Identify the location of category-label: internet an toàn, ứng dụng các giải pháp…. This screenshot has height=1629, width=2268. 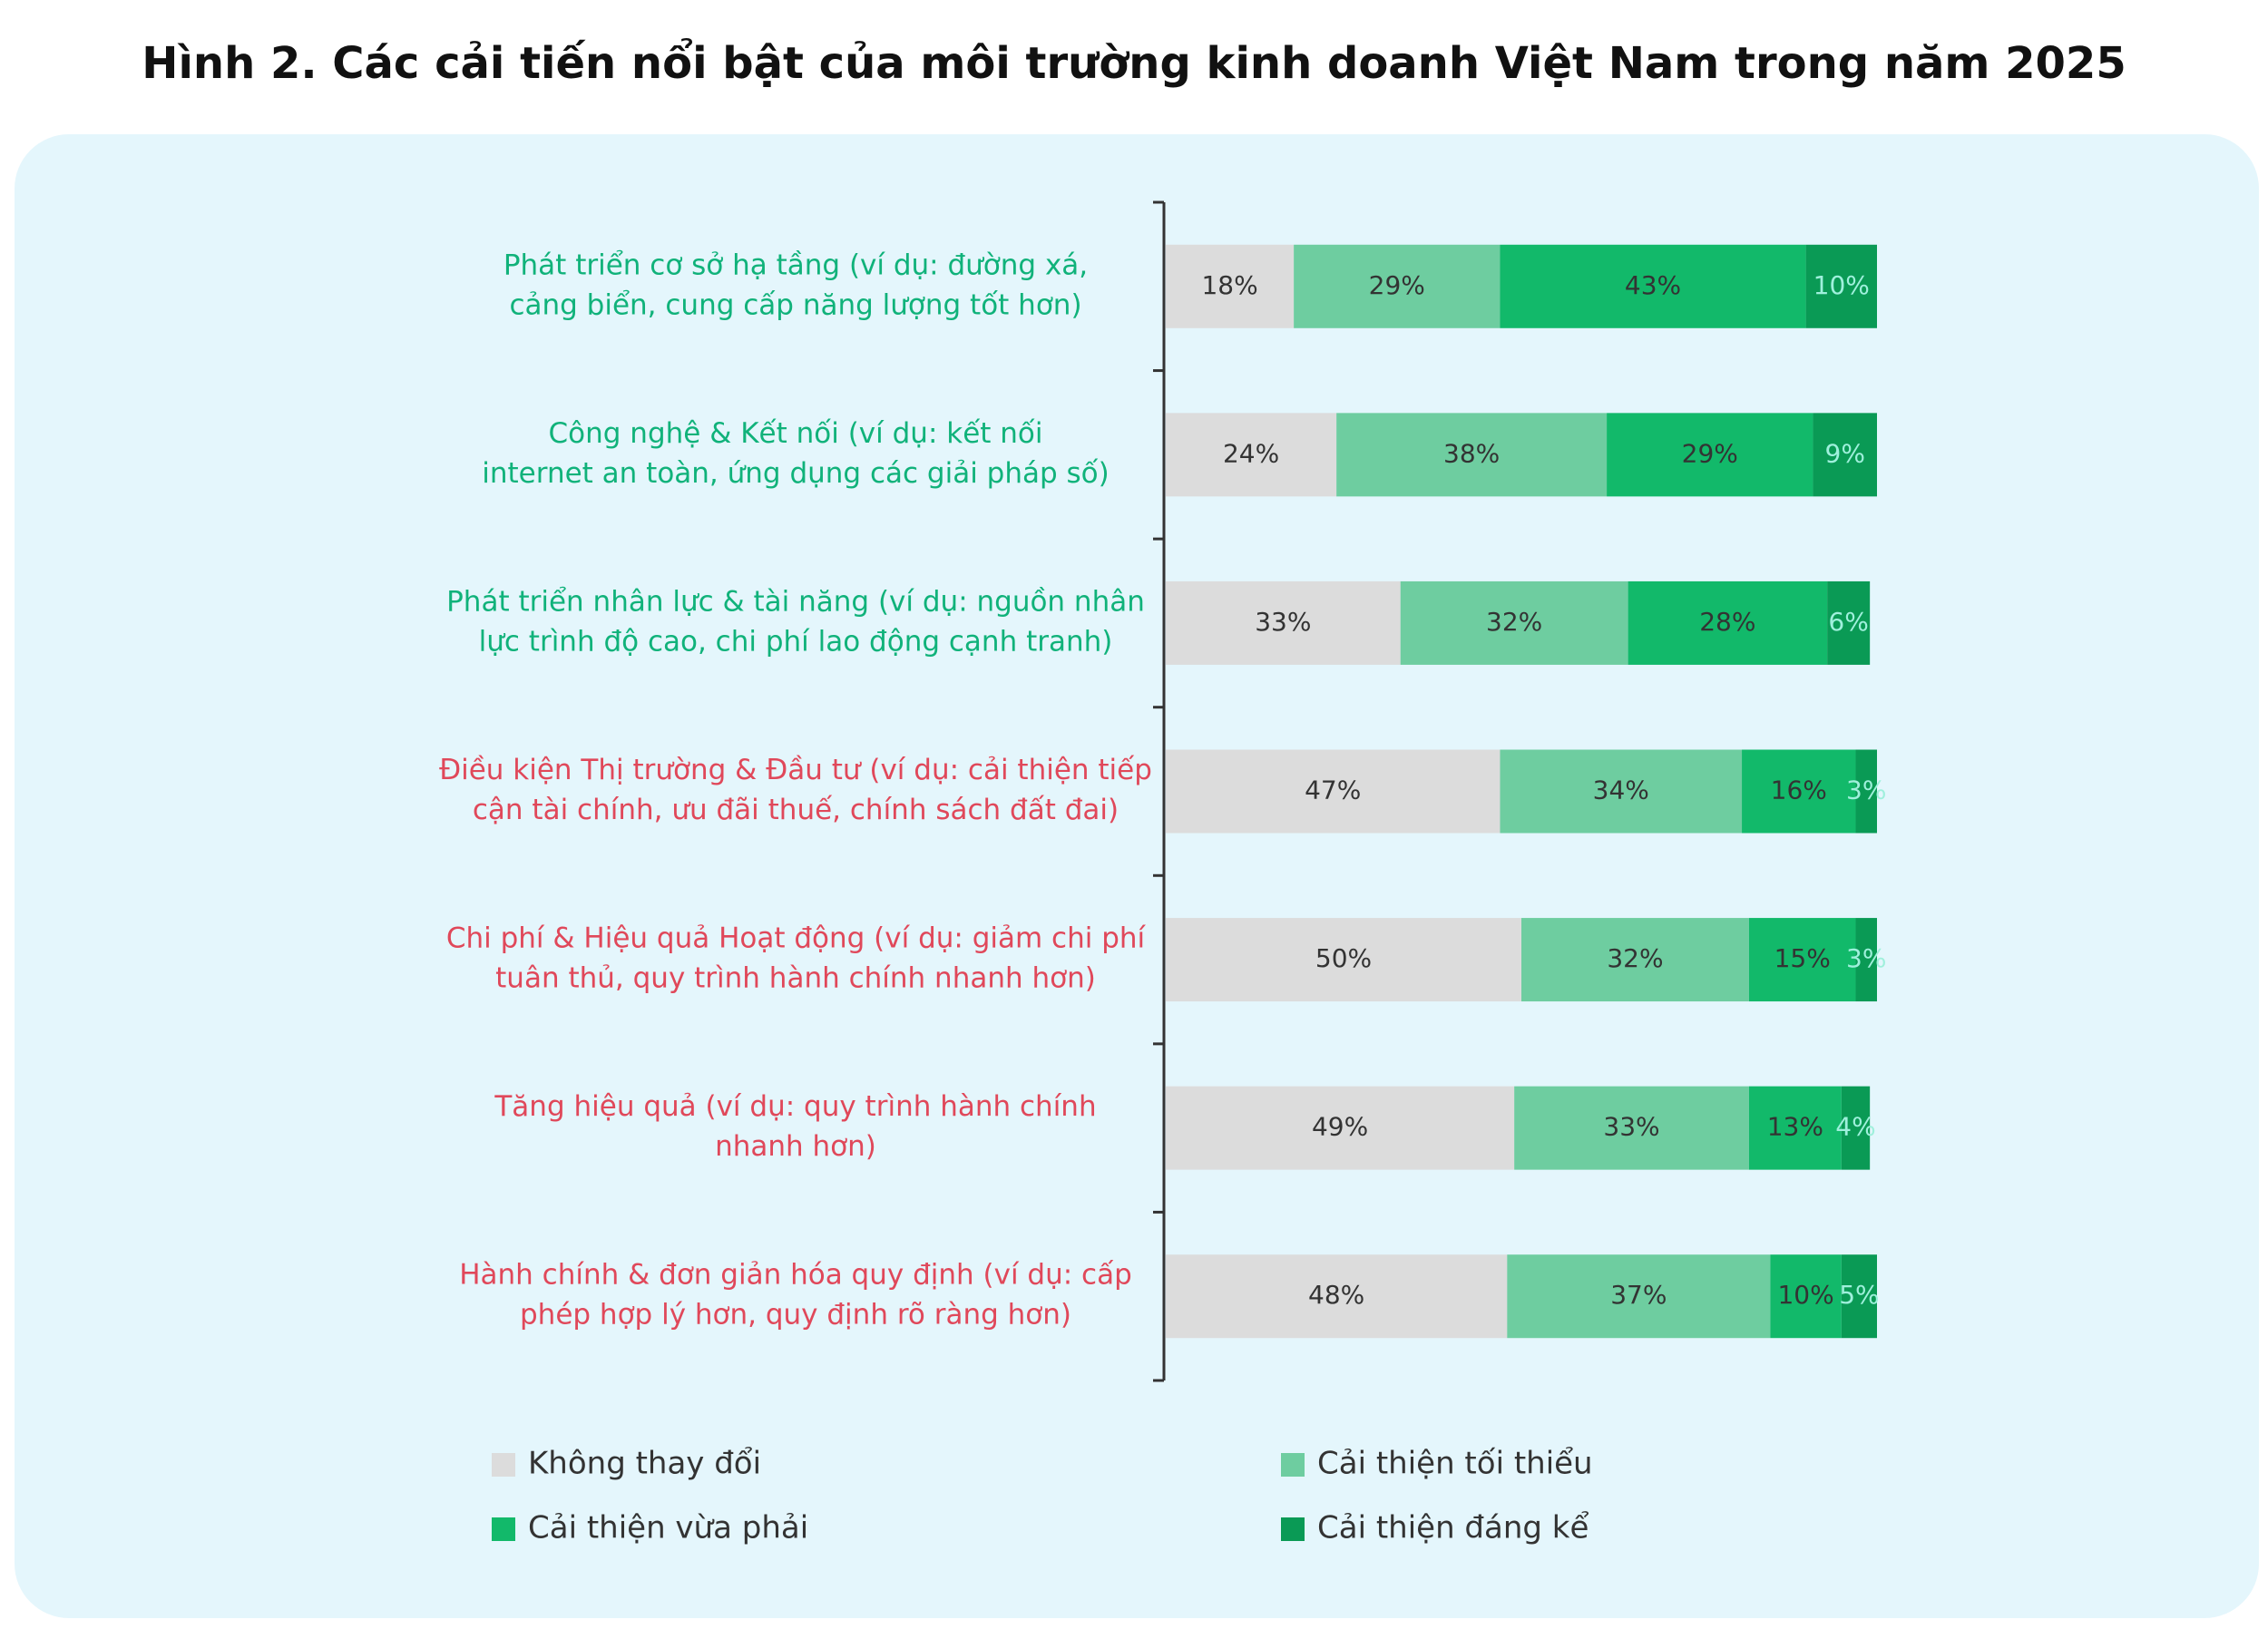
(795, 473).